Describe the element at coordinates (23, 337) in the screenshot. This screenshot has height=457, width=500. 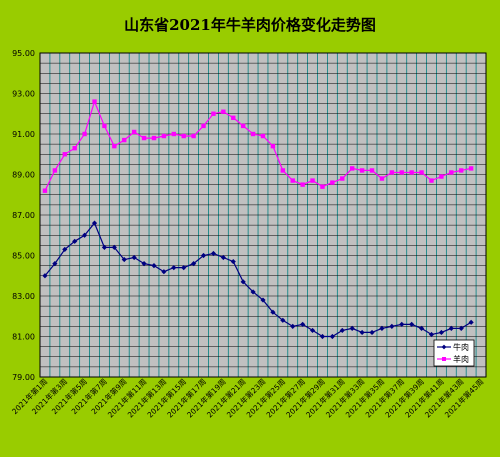
I see `y-tick-label: 81.00` at that location.